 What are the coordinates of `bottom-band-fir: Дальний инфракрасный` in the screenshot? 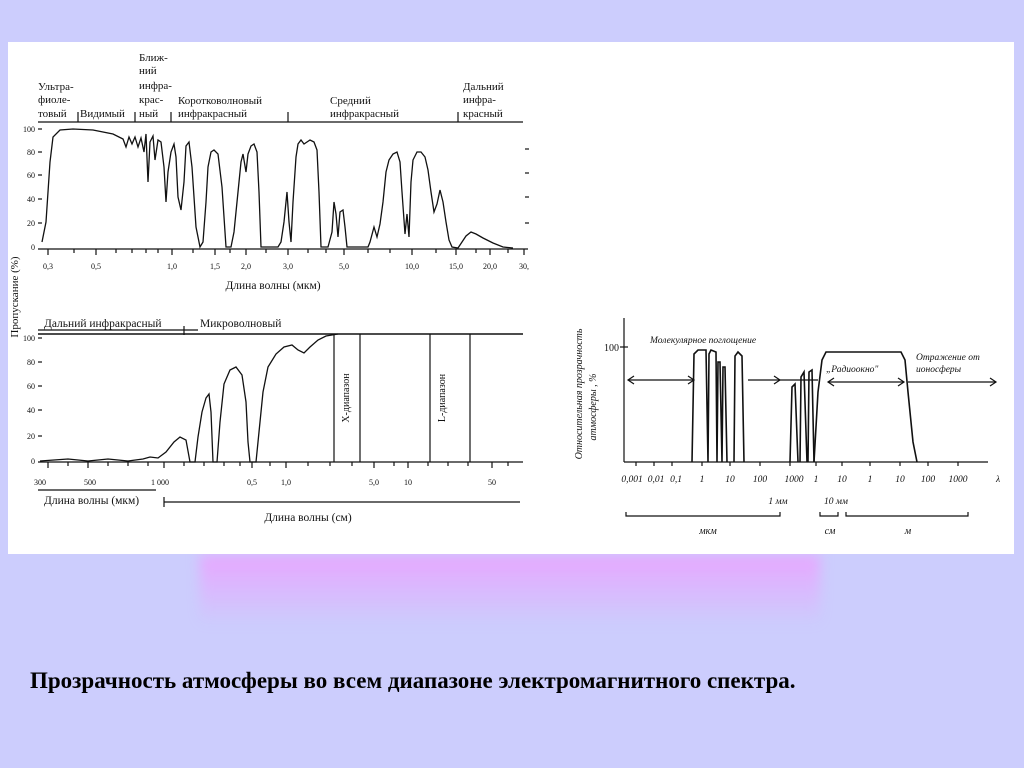 It's located at (103, 324).